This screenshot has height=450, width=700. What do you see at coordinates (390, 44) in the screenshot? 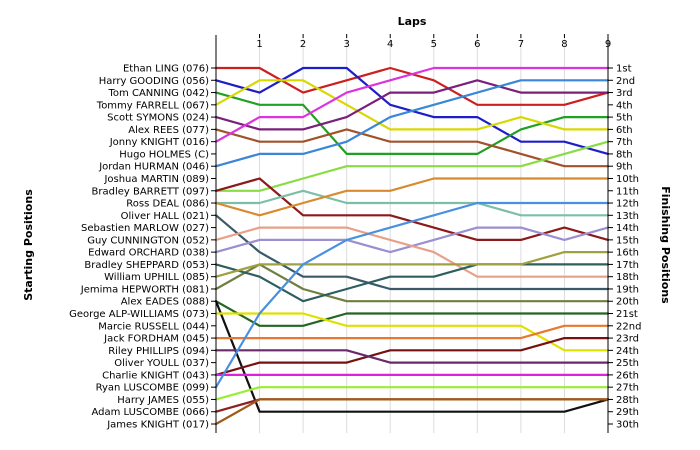
I see `x-tick-label: 4` at bounding box center [390, 44].